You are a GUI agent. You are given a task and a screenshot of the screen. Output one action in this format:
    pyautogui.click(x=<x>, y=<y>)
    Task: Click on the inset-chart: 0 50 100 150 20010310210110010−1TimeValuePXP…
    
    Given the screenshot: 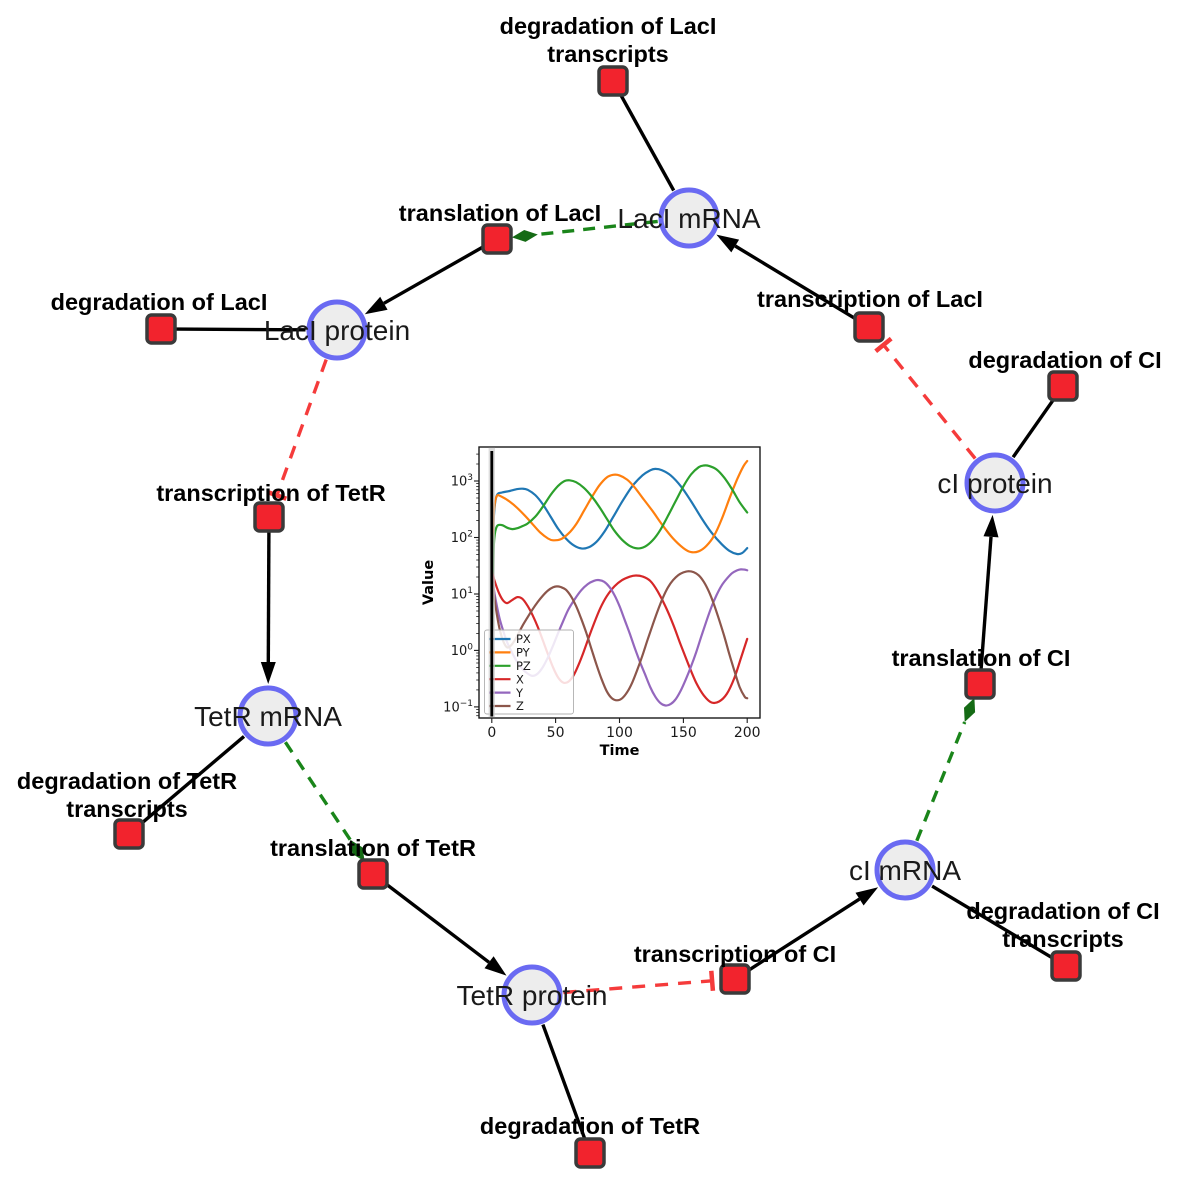 What is the action you would take?
    pyautogui.click(x=597, y=610)
    